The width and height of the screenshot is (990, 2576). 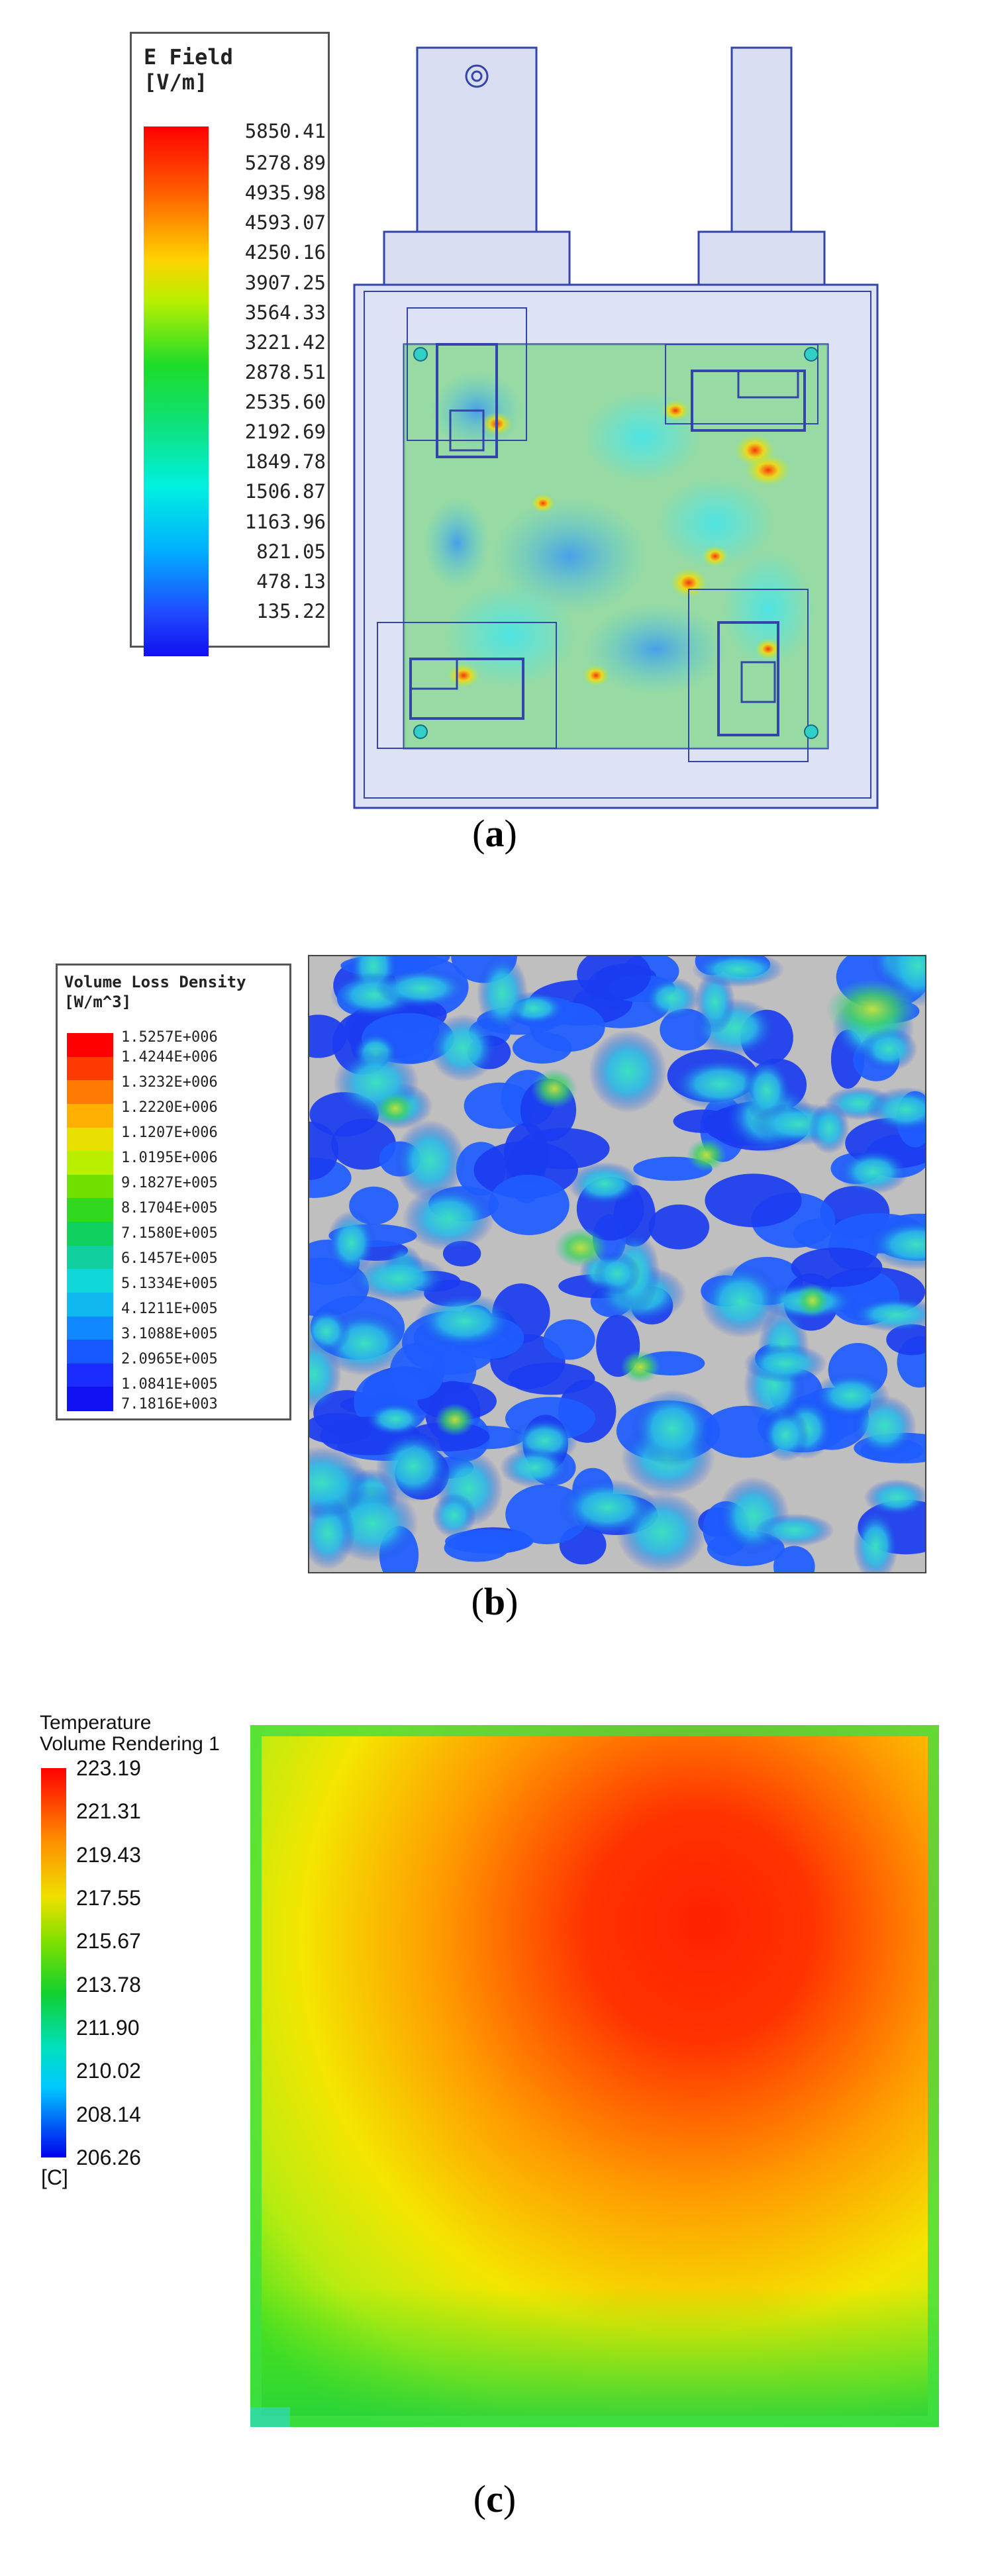 What do you see at coordinates (169, 1158) in the screenshot?
I see `volume-loss-density-legend-label: 1.0195E+006` at bounding box center [169, 1158].